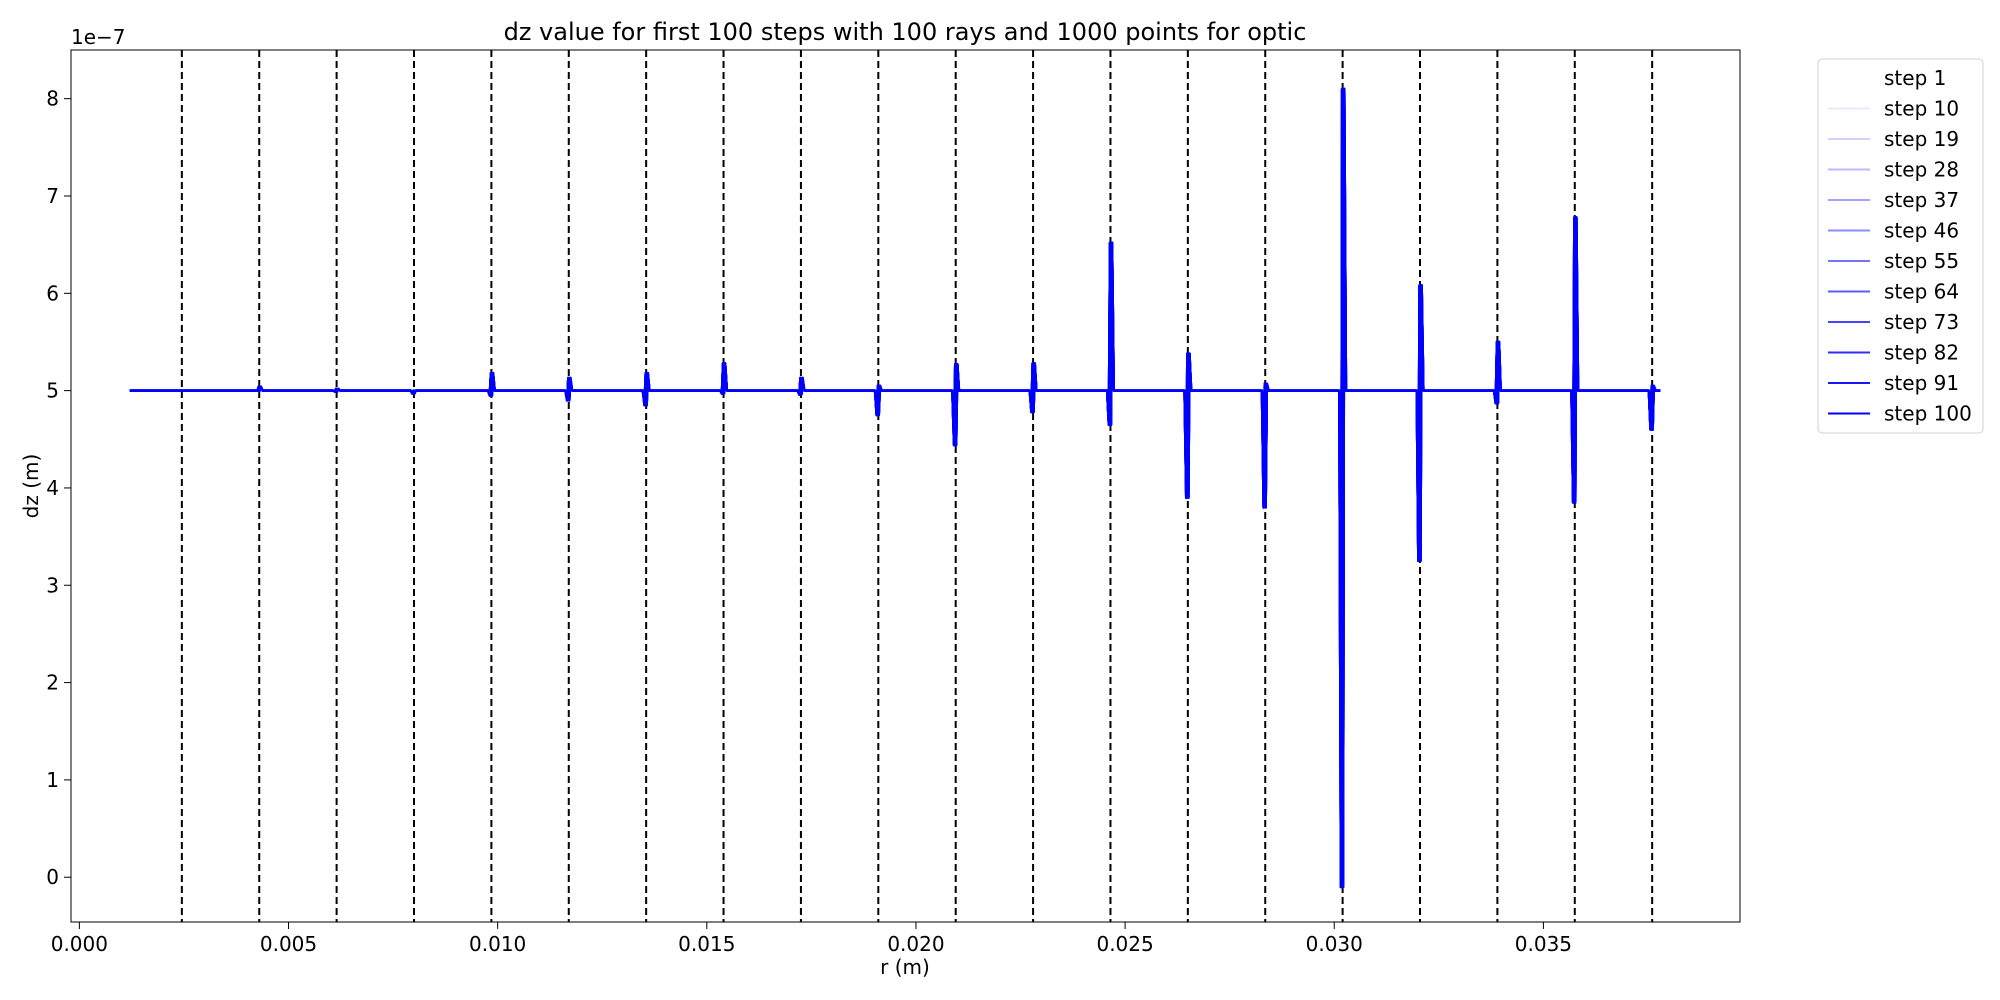  What do you see at coordinates (706, 944) in the screenshot?
I see `x-tick-label: 0.015` at bounding box center [706, 944].